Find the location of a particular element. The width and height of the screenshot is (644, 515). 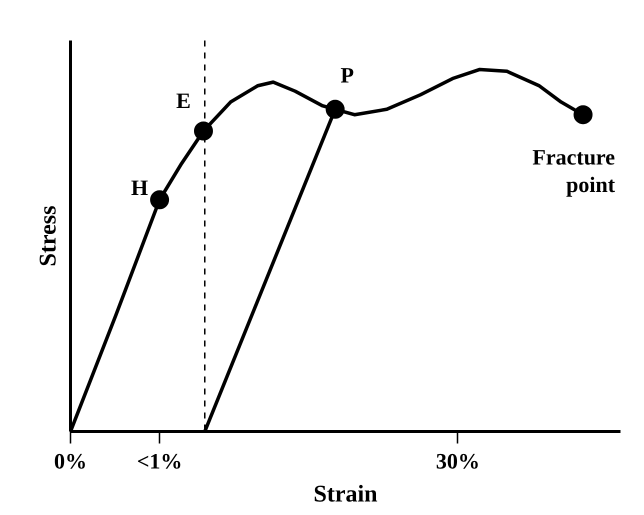

annotation: Fracture point is located at coordinates (574, 171).